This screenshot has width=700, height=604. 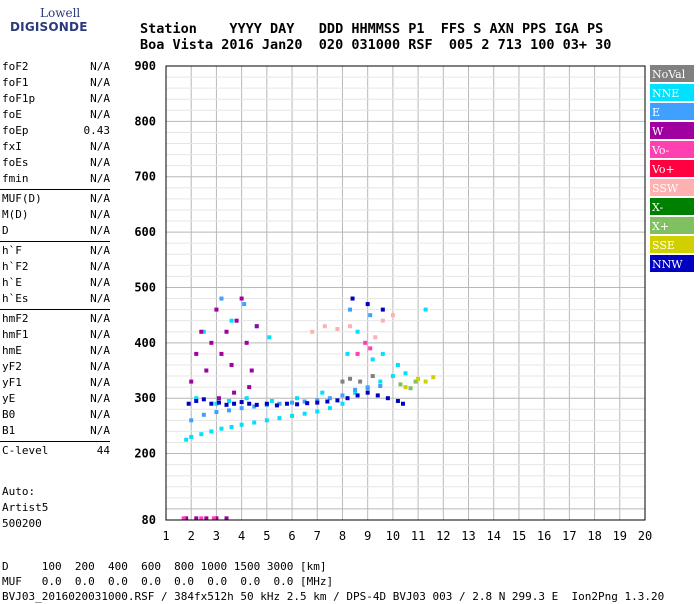 I want to click on series-vo-, so click(x=277, y=430).